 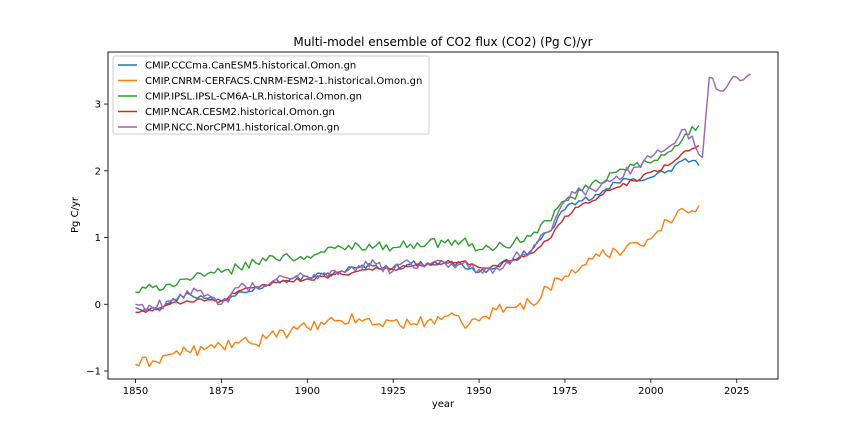 What do you see at coordinates (650, 391) in the screenshot?
I see `x-tick-label: 2000` at bounding box center [650, 391].